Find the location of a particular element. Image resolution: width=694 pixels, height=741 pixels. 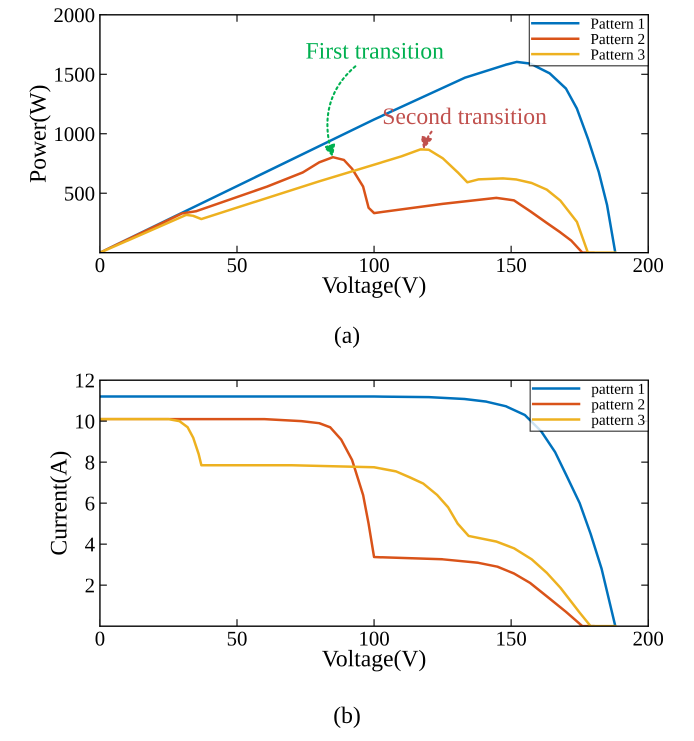

annotation: First transition is located at coordinates (375, 50).